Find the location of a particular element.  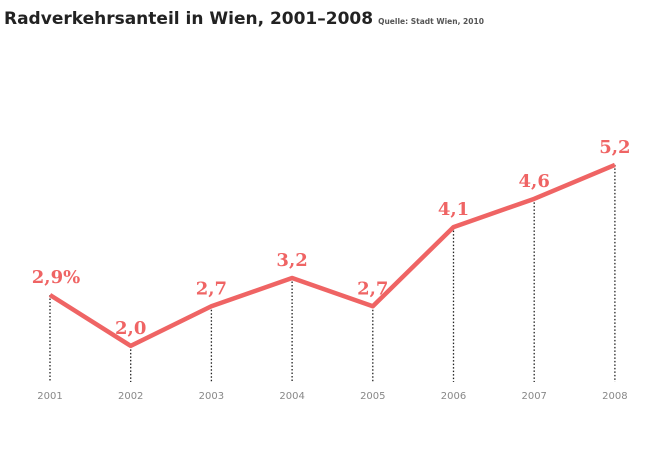

value-label: 2,9% is located at coordinates (56, 277).